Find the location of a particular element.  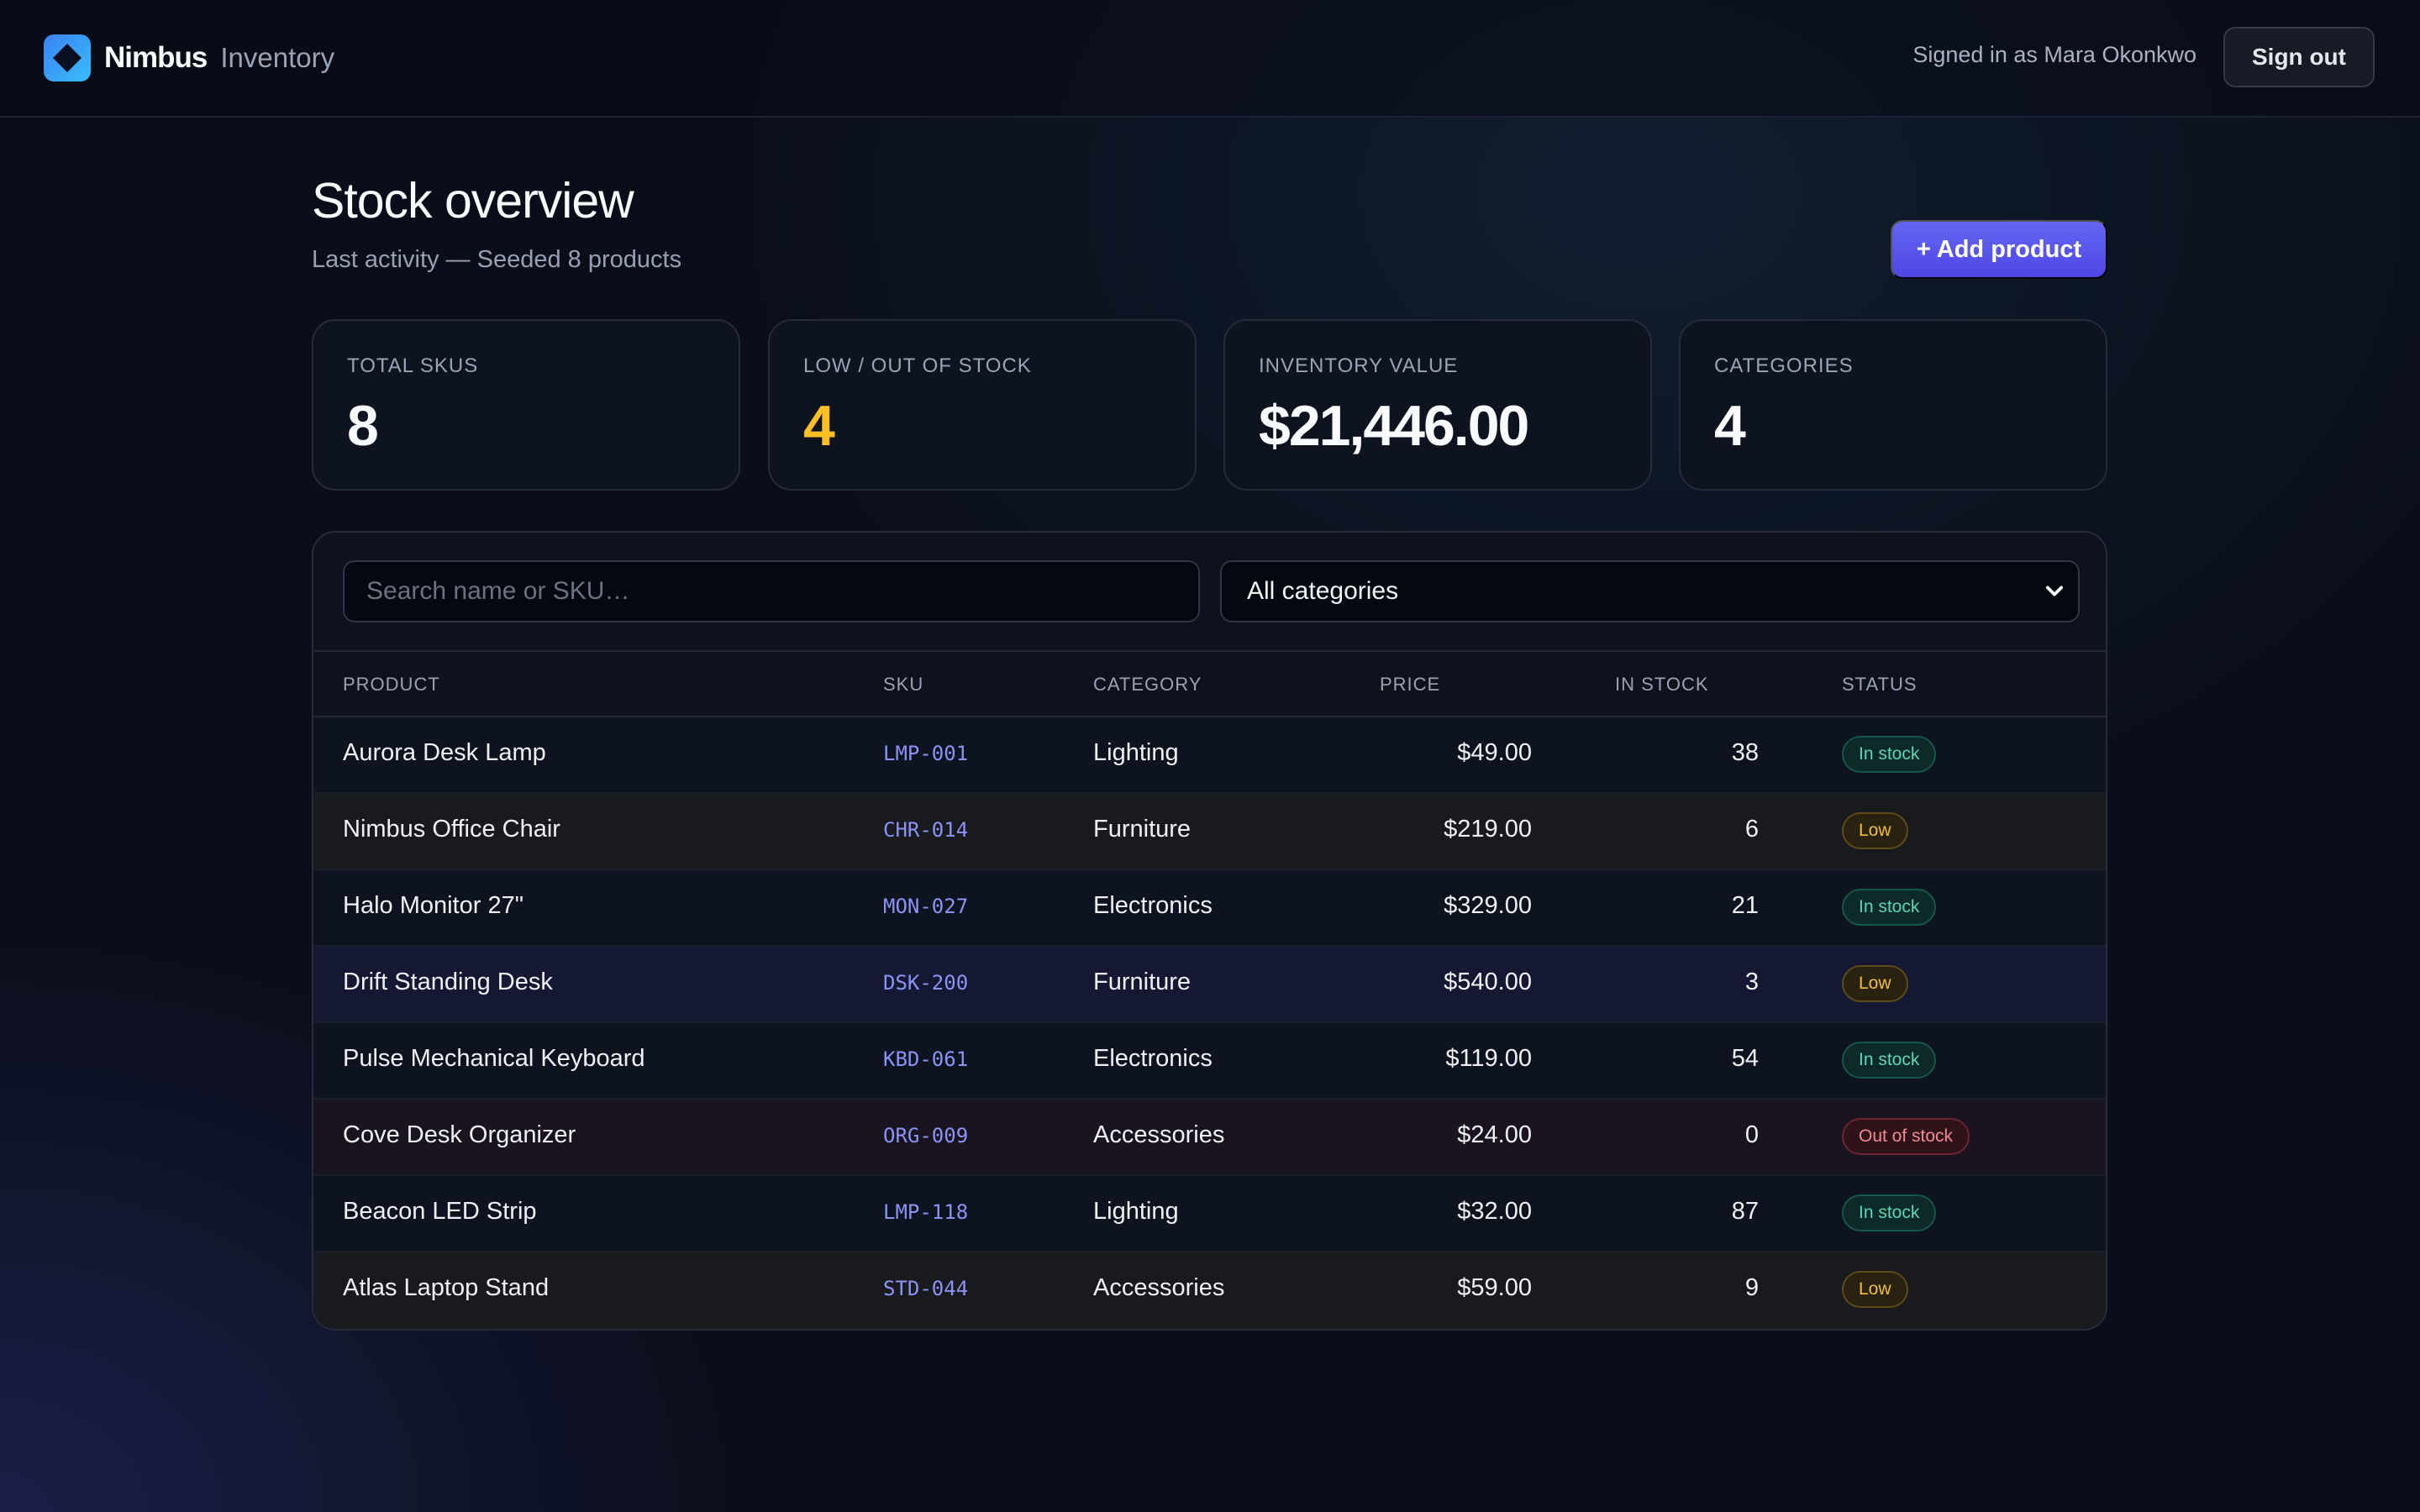

stat-label: LOW / OUT OF STOCK is located at coordinates (917, 365).